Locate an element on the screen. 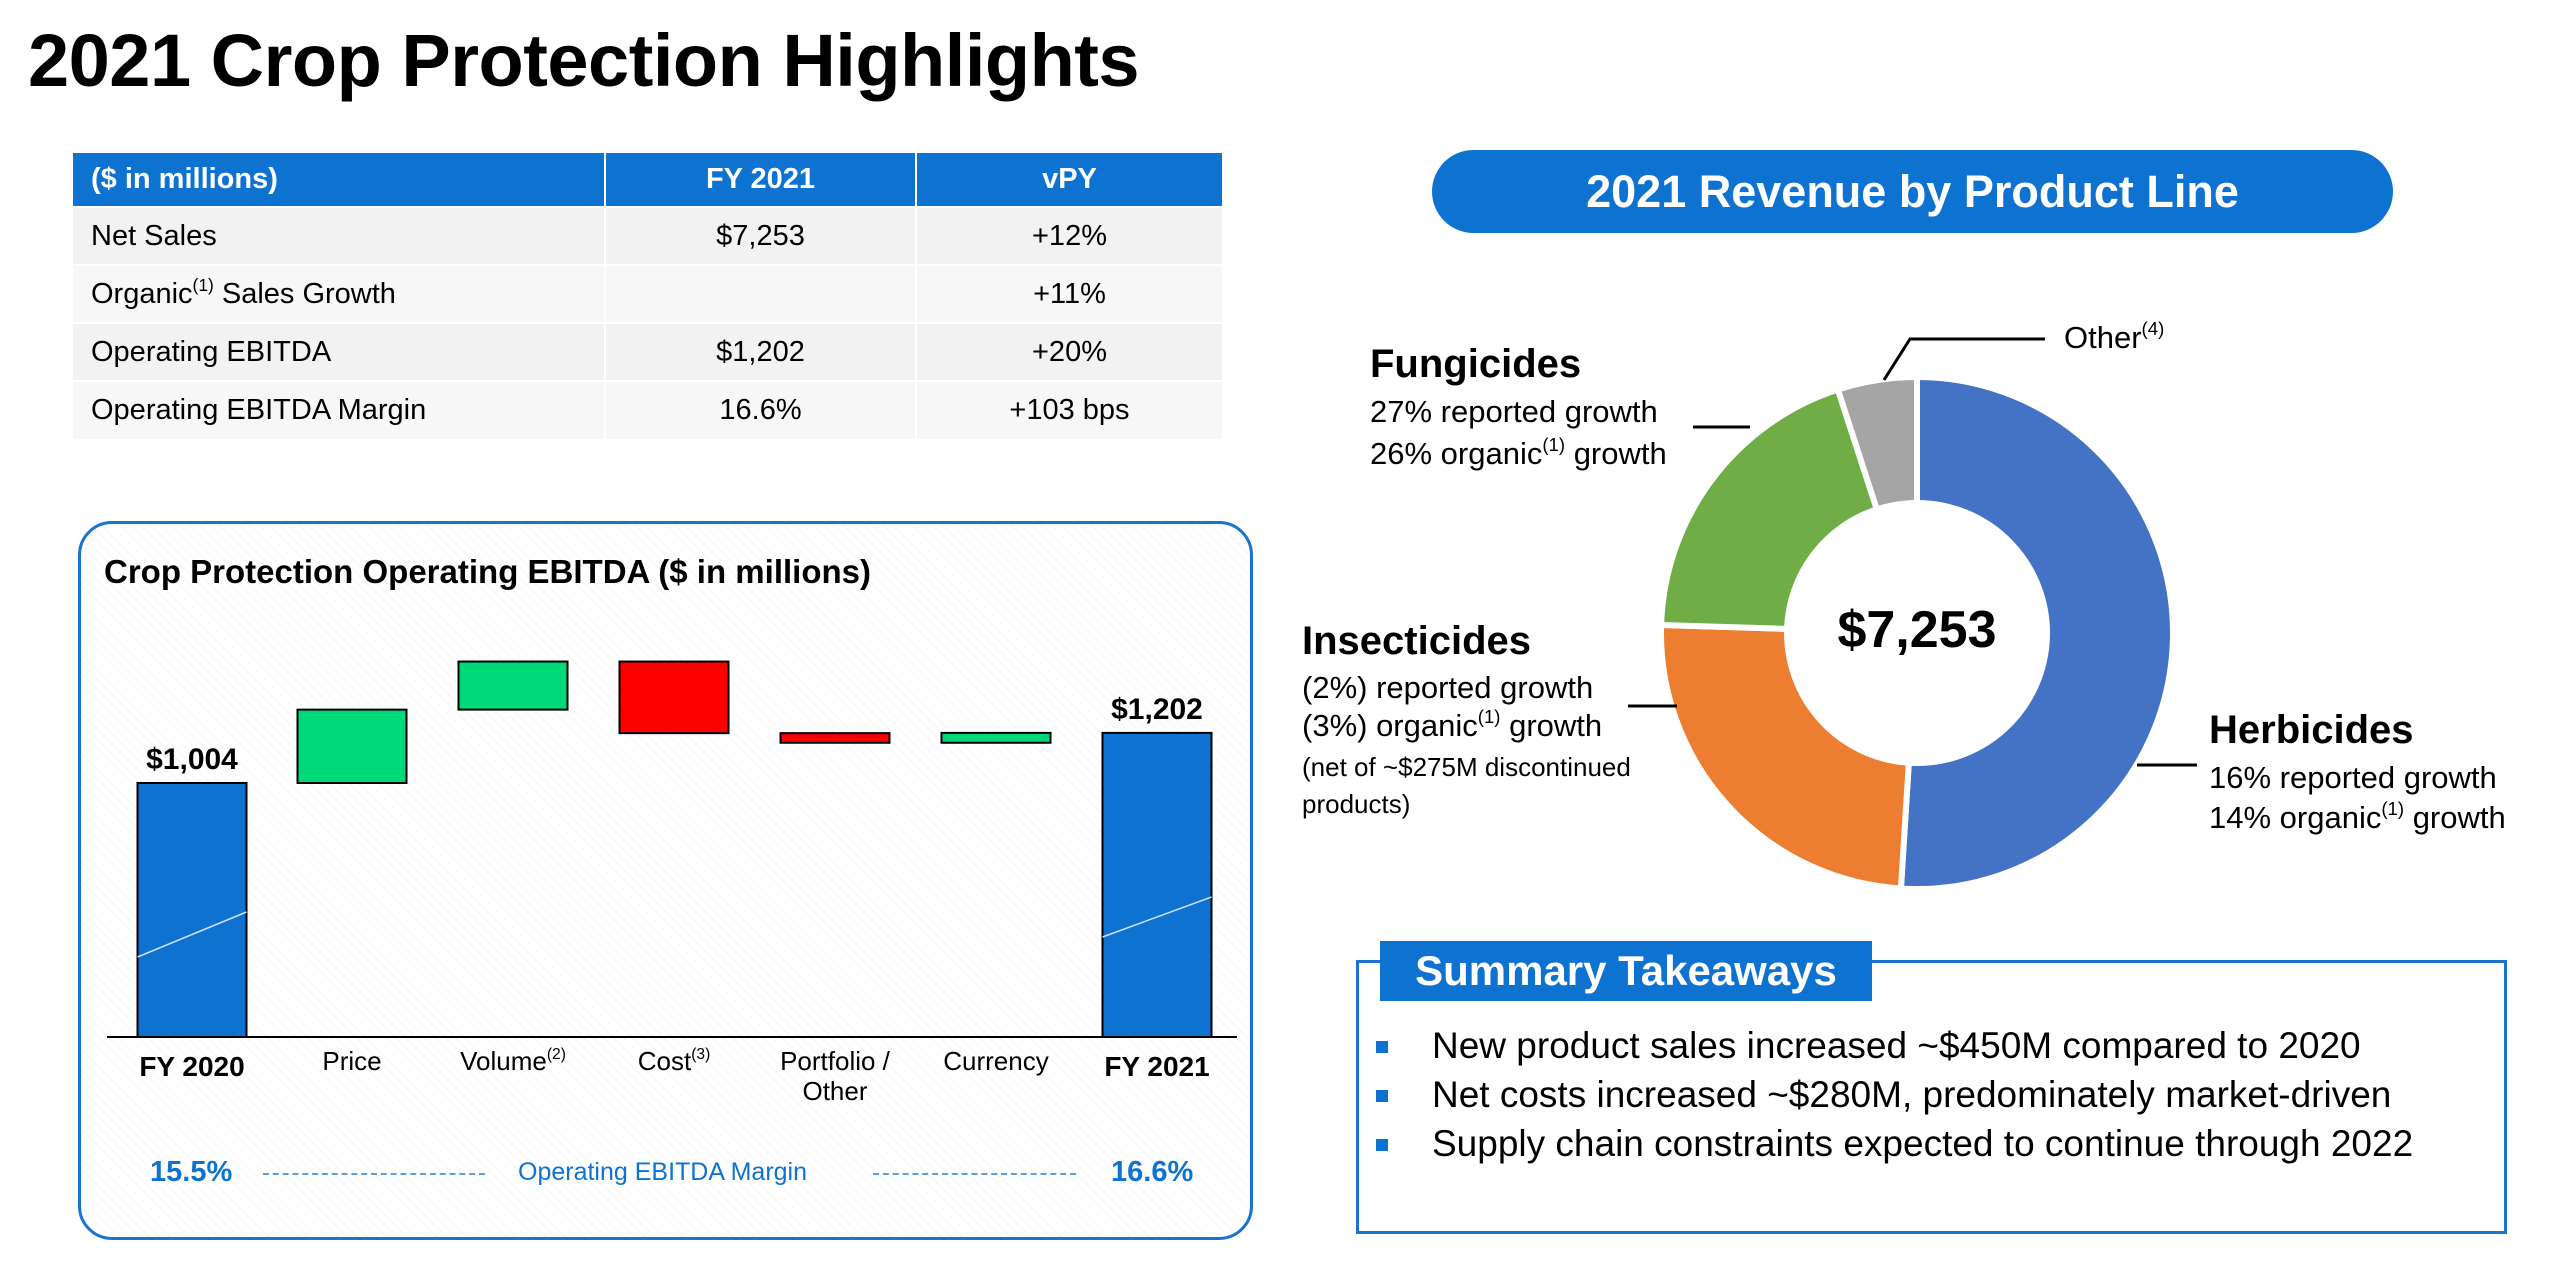  fungicides-reported: 27% reported growth is located at coordinates (1514, 411).